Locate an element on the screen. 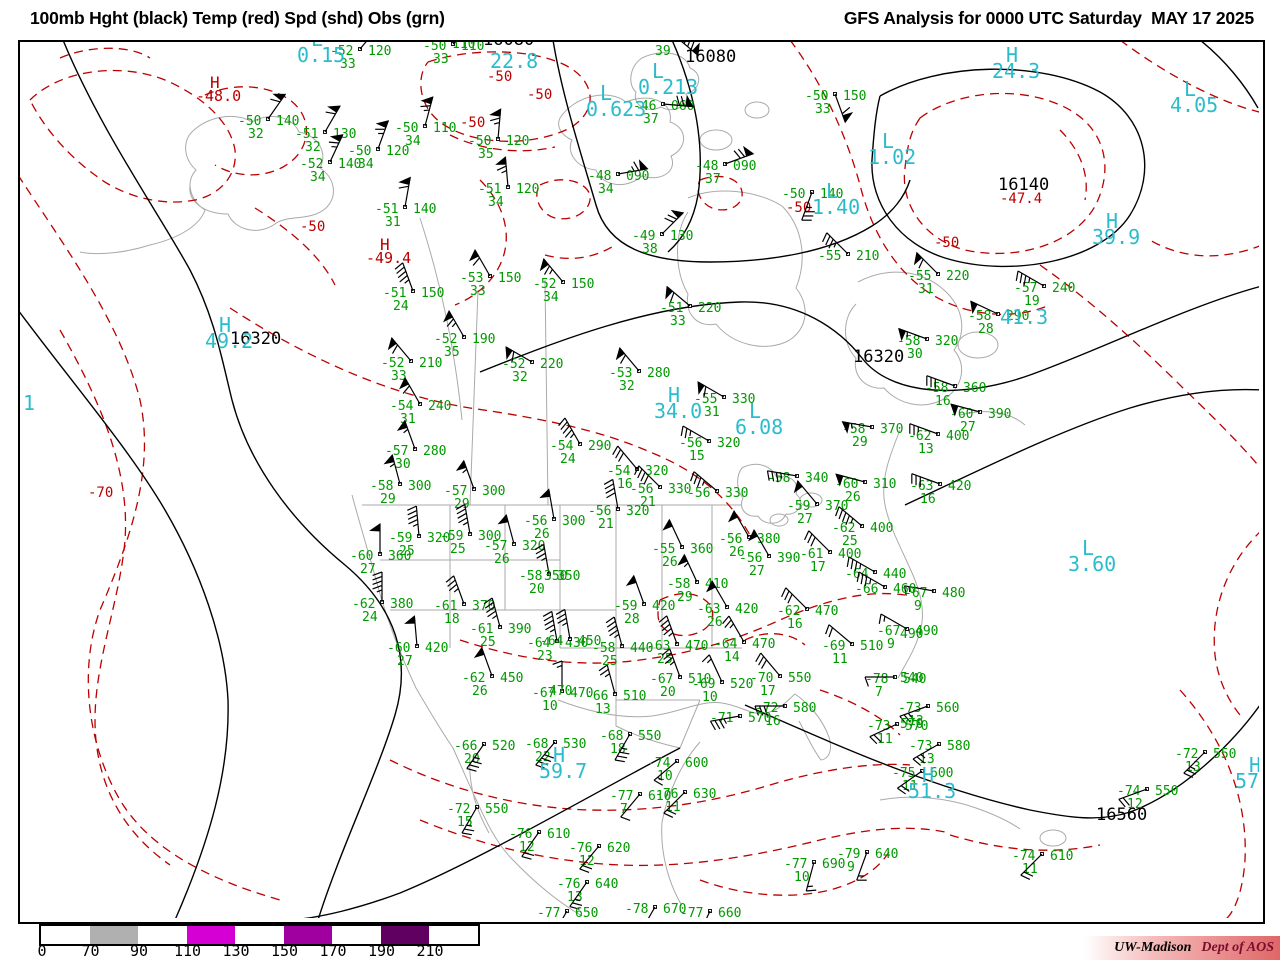  station-dot is located at coordinates (675, 36).